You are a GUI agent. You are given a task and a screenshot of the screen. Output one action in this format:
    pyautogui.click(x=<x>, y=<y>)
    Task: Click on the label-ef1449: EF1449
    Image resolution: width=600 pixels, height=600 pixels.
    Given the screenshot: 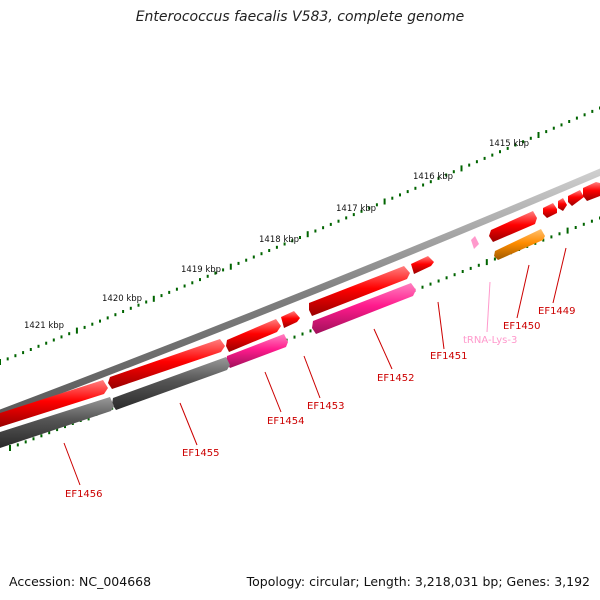 What is the action you would take?
    pyautogui.click(x=557, y=311)
    